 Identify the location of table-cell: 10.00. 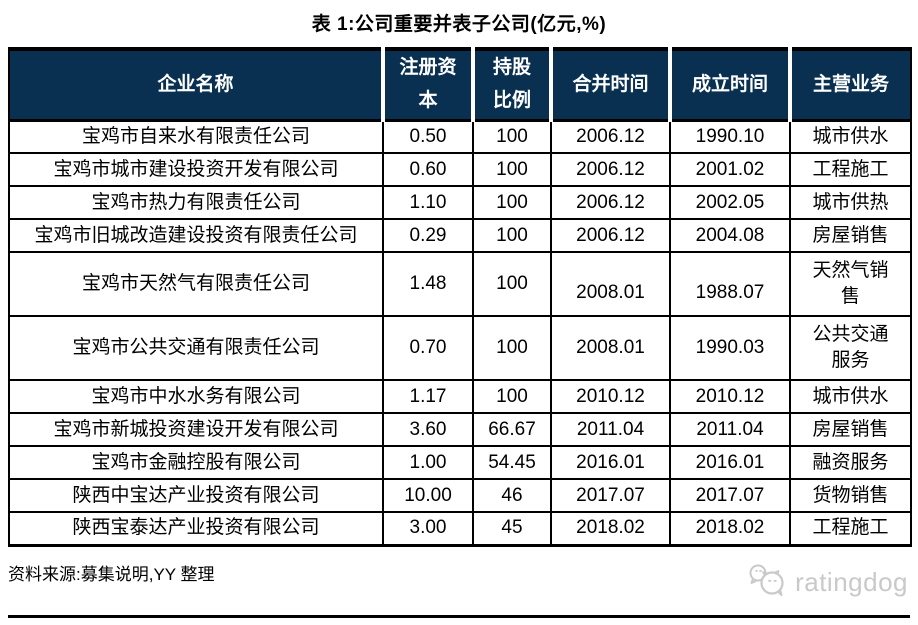
(428, 495).